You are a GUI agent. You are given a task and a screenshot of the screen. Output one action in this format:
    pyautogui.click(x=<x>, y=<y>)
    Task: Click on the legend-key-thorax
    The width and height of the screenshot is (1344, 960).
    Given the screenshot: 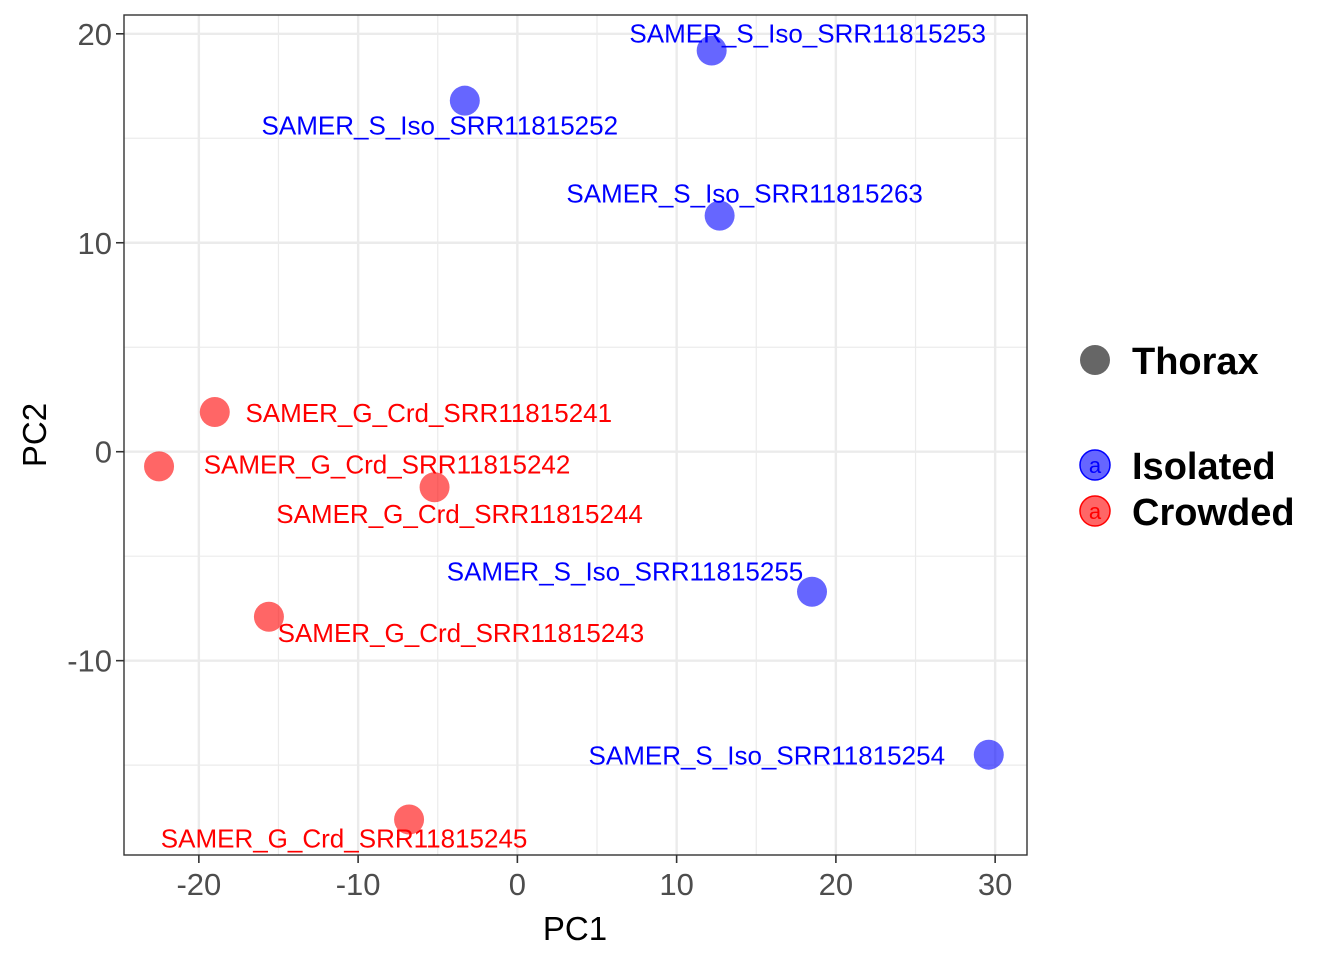 What is the action you would take?
    pyautogui.click(x=1095, y=360)
    